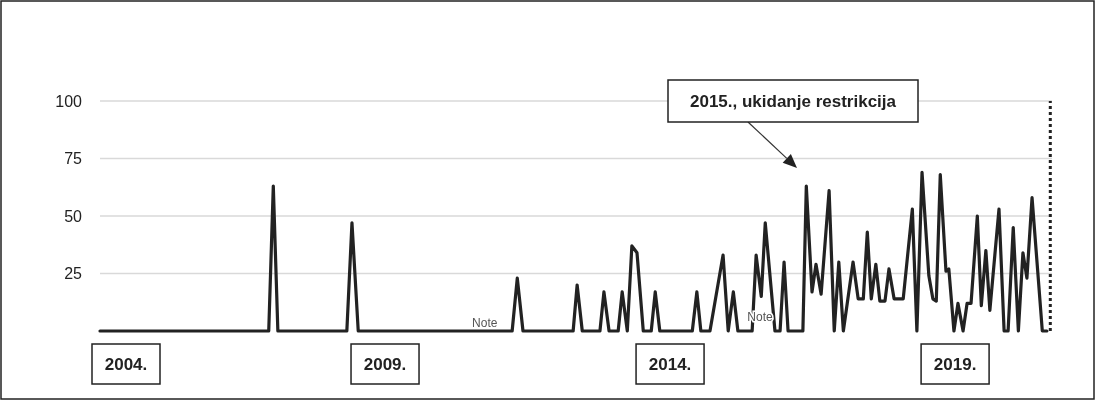 The width and height of the screenshot is (1096, 401). I want to click on x-tick-label: 2004., so click(126, 364).